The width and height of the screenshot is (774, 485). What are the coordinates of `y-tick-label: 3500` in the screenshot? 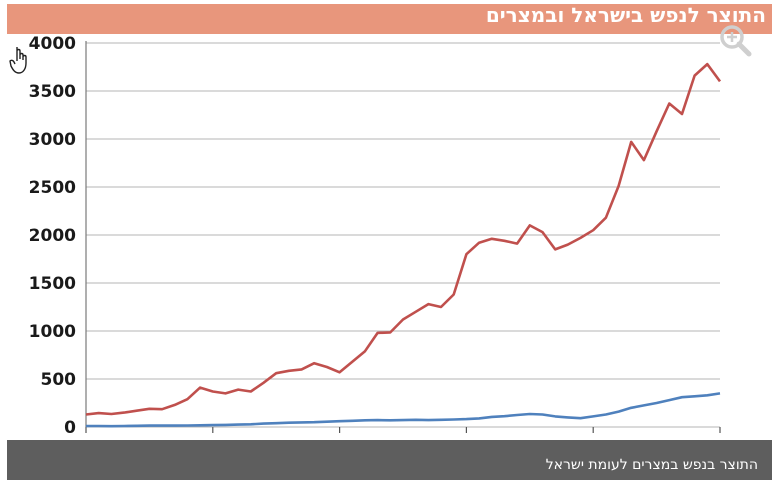 It's located at (52, 92).